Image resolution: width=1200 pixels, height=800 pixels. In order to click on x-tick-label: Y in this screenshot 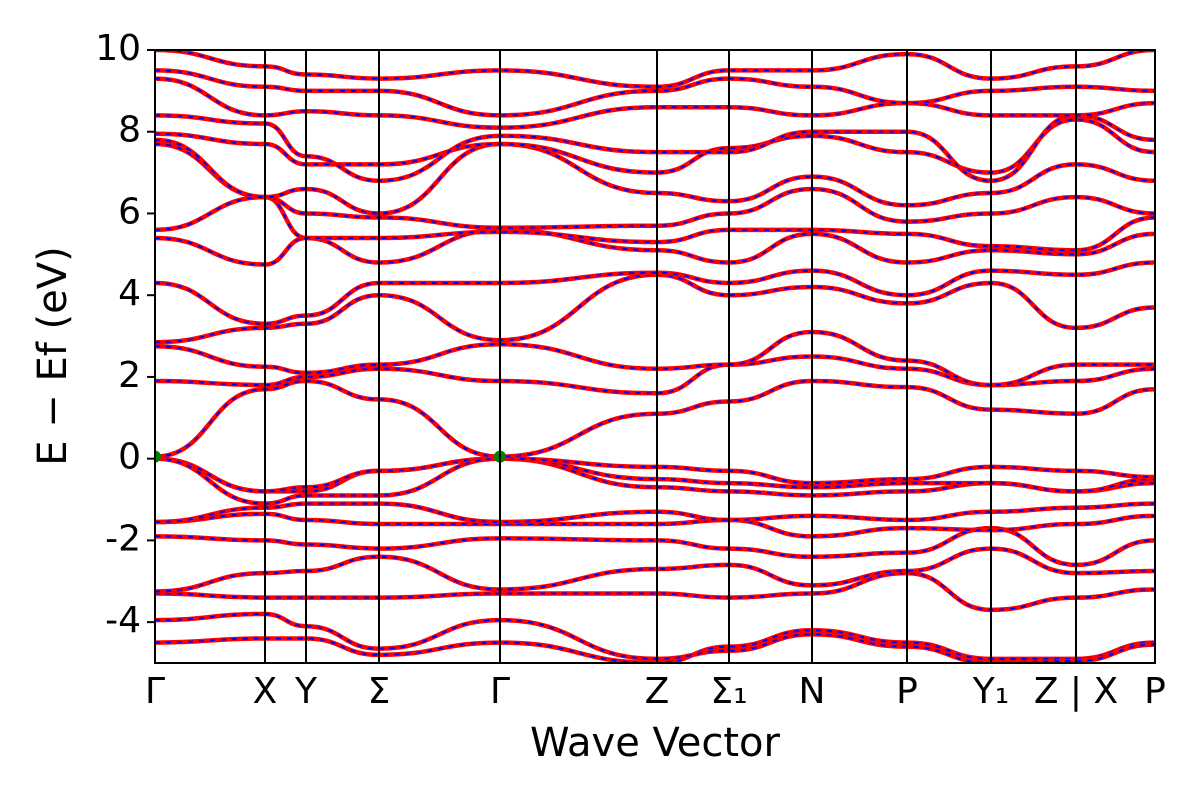, I will do `click(306, 691)`.